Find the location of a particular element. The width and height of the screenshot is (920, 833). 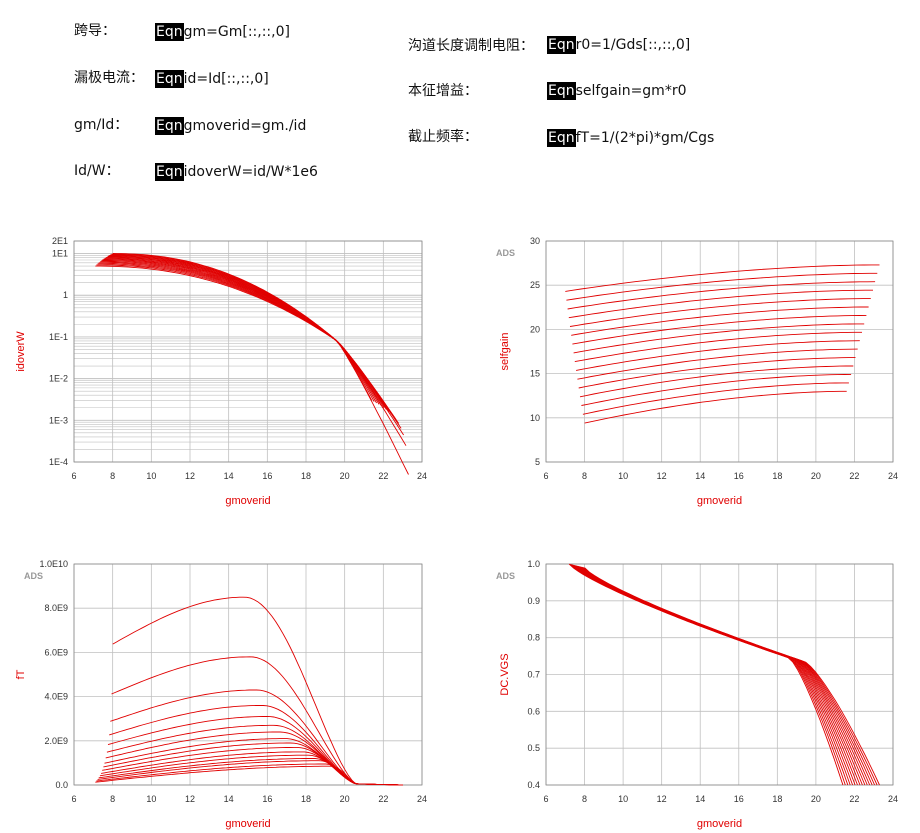

y-tick-label: 20 is located at coordinates (535, 329).